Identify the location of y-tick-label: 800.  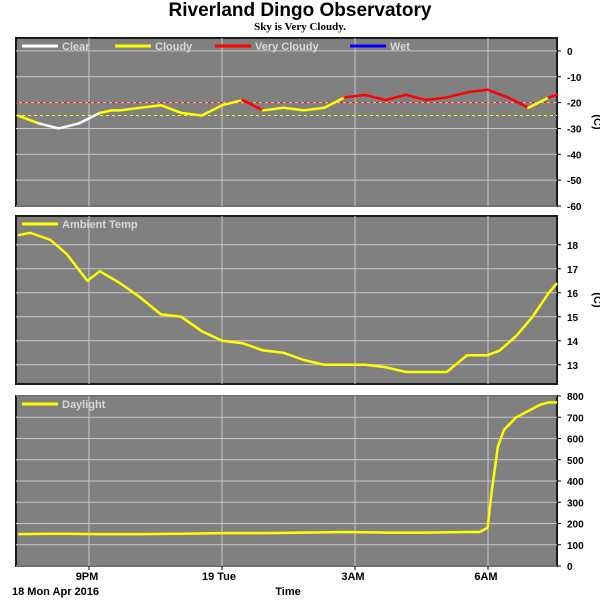
(575, 397).